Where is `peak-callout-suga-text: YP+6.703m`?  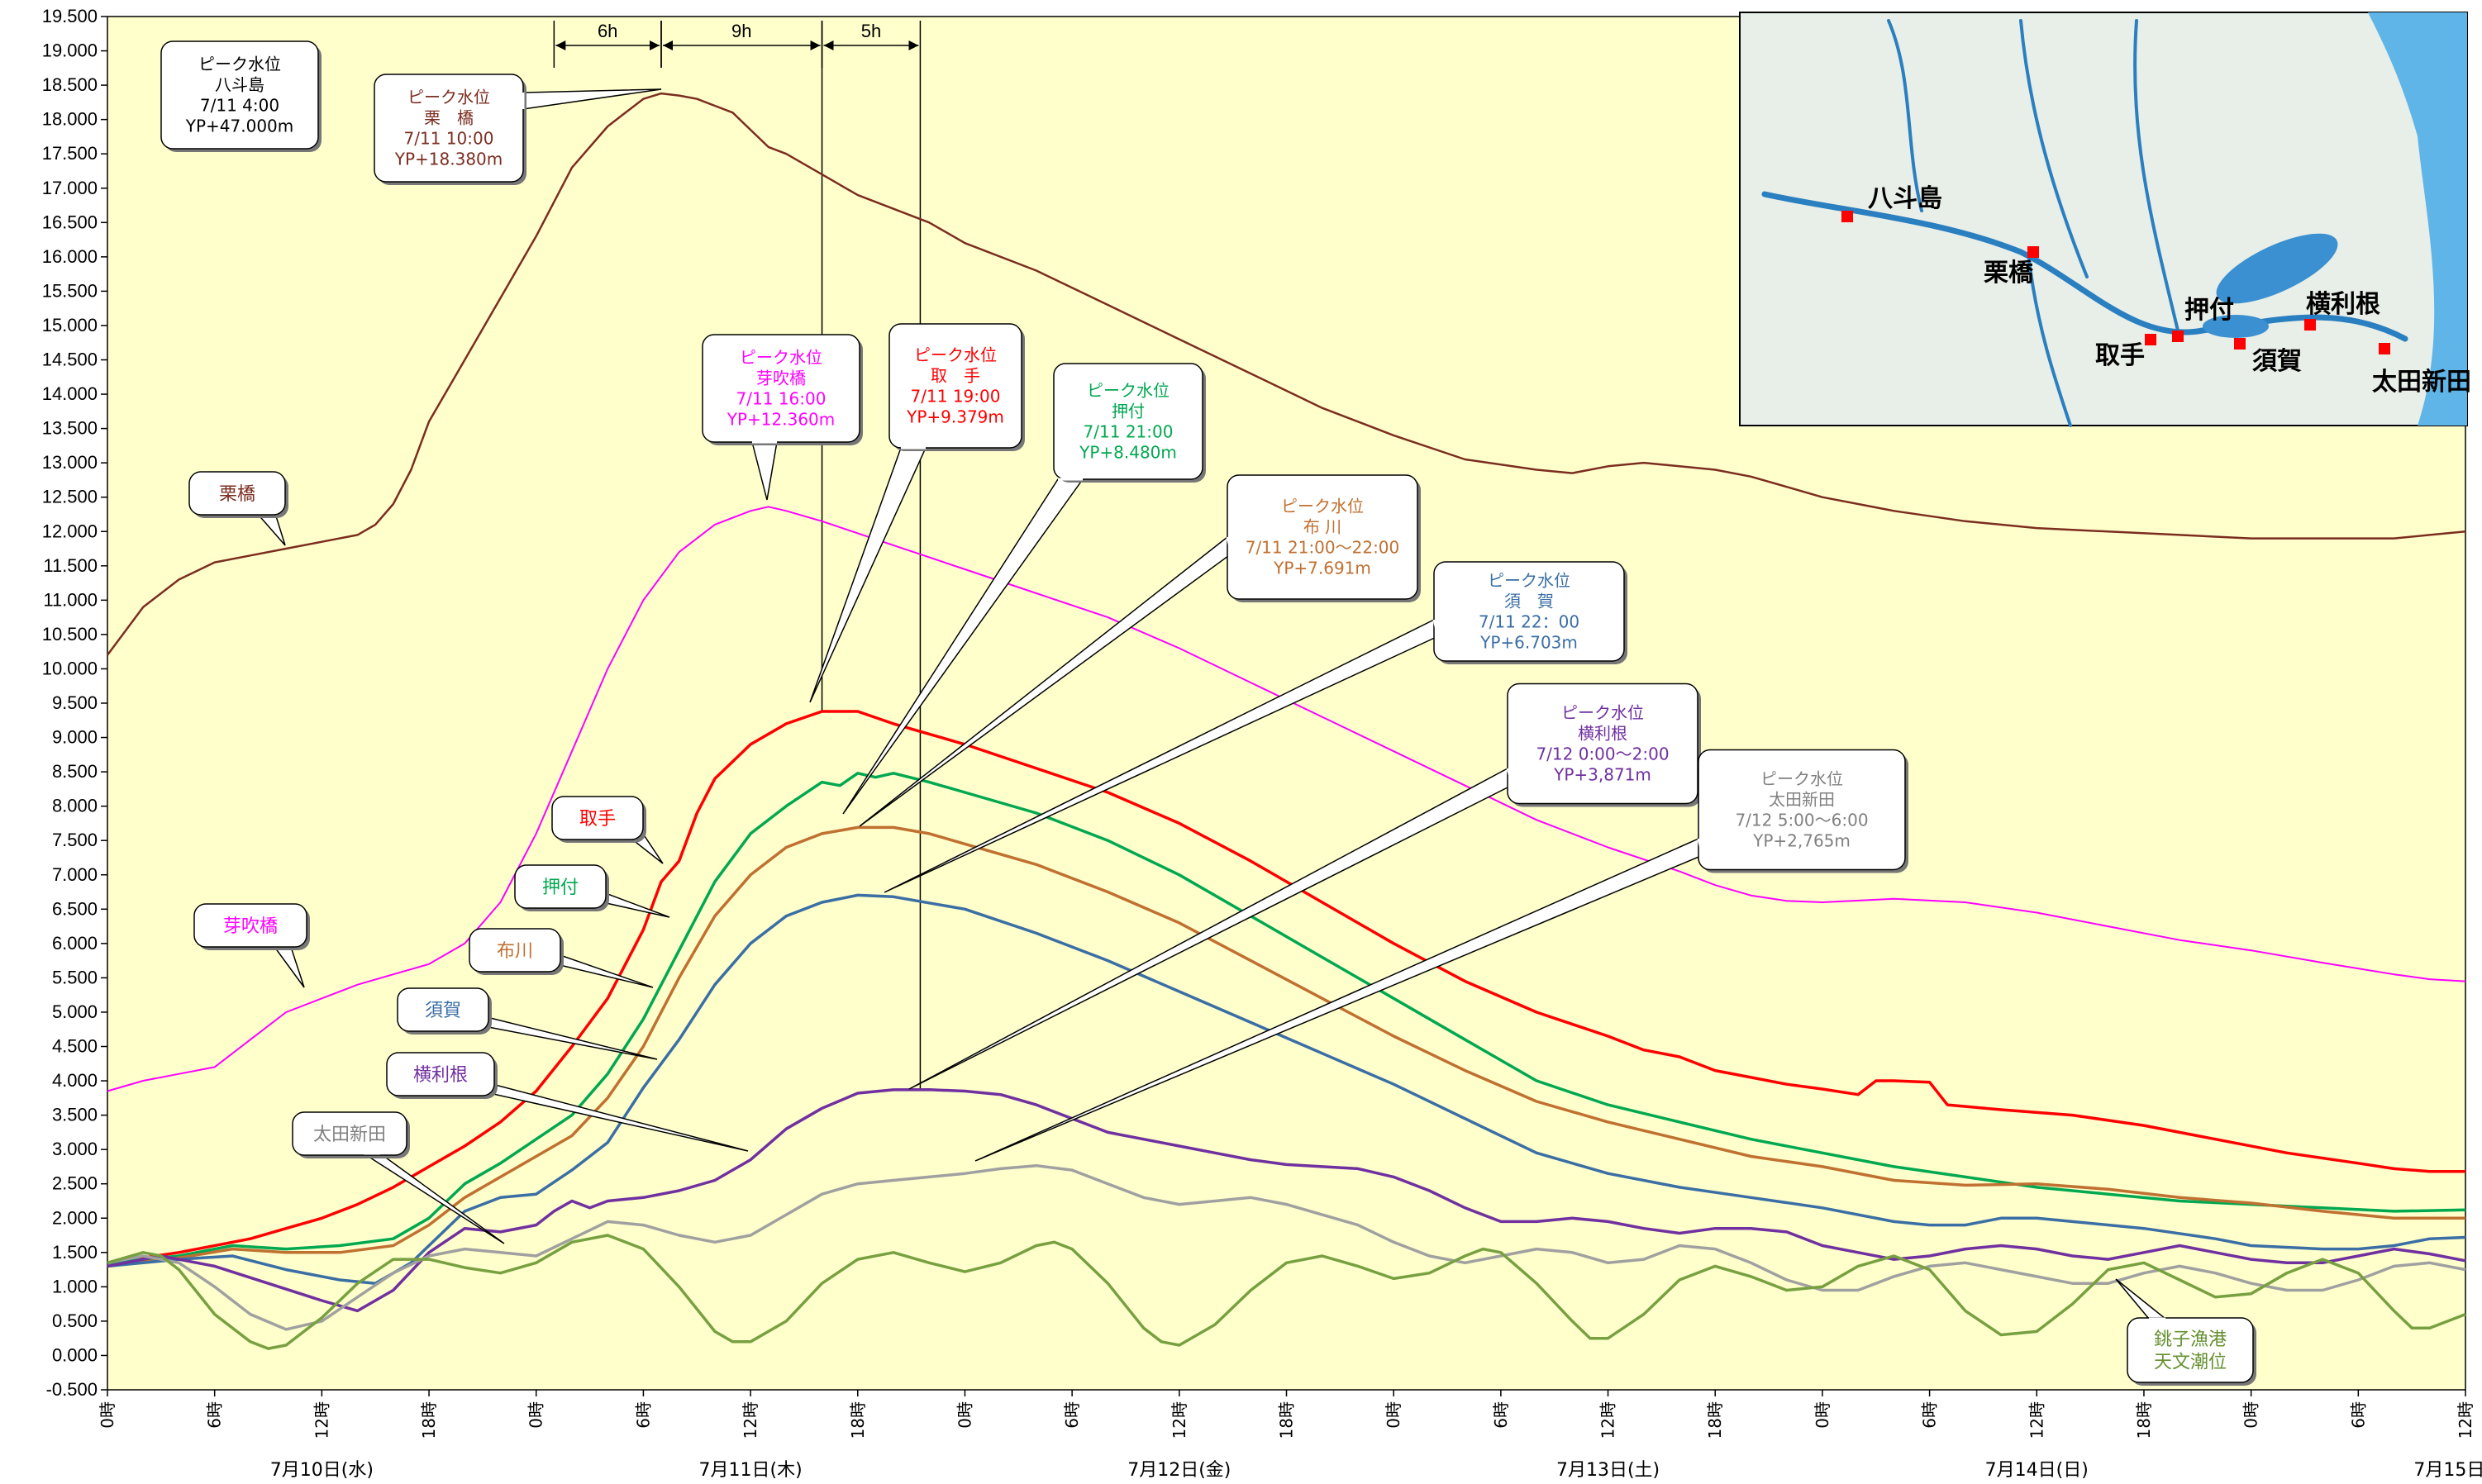
peak-callout-suga-text: YP+6.703m is located at coordinates (1528, 643).